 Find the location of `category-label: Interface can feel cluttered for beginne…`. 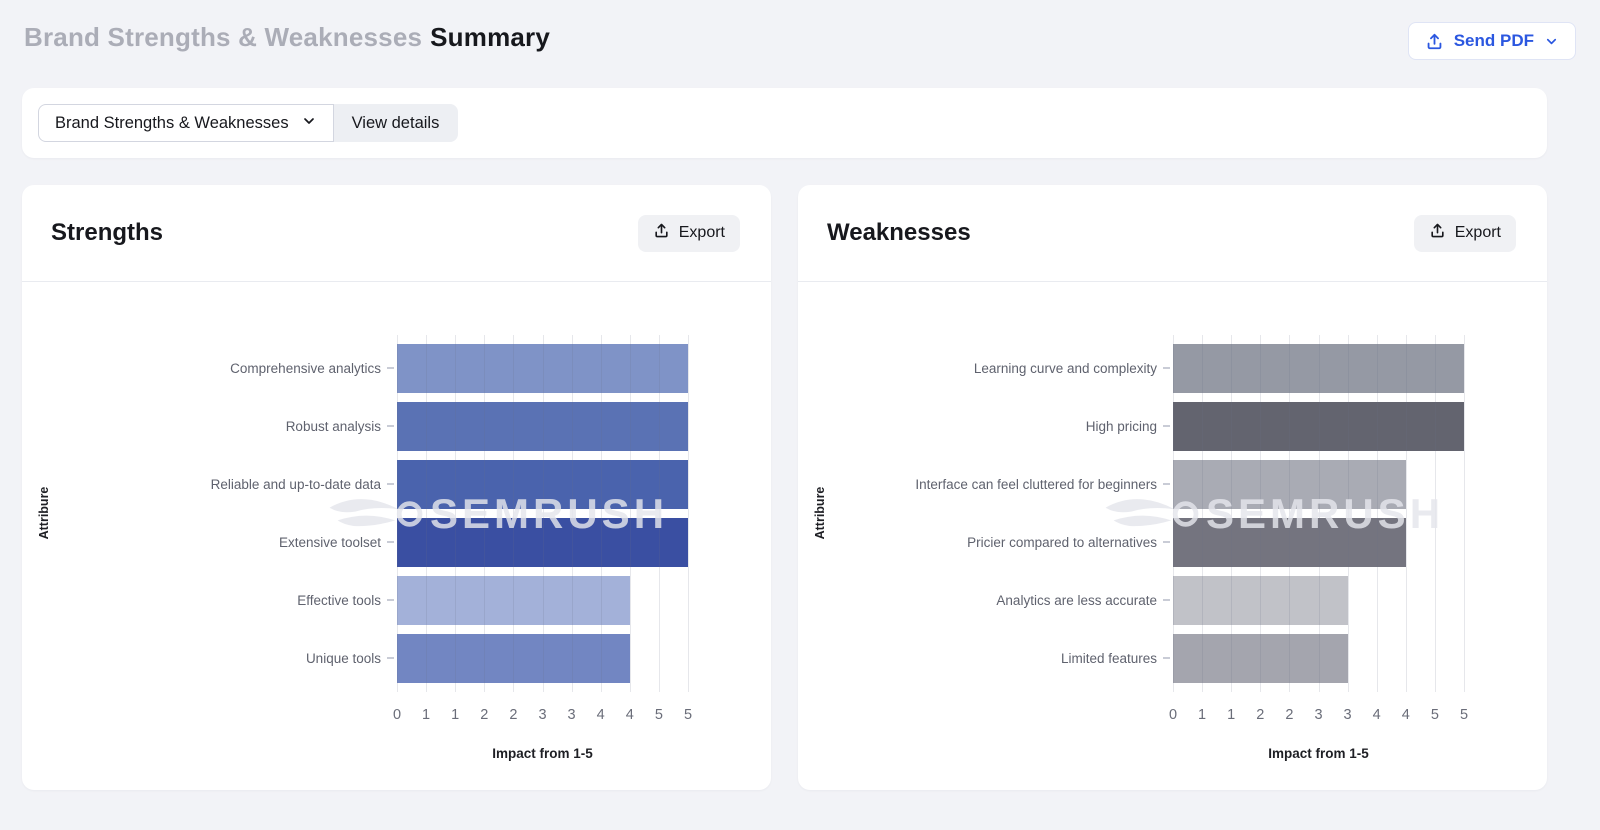

category-label: Interface can feel cluttered for beginne… is located at coordinates (1036, 484).